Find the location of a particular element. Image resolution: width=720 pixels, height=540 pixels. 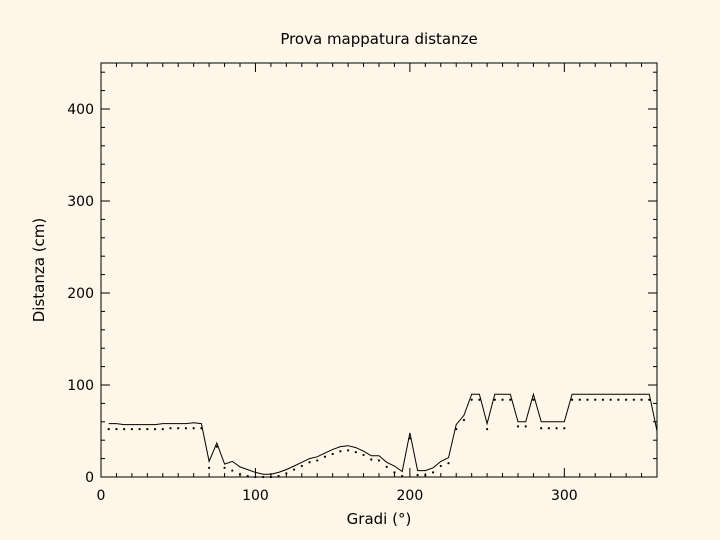

x-axis-label: Gradi (°) is located at coordinates (379, 519).